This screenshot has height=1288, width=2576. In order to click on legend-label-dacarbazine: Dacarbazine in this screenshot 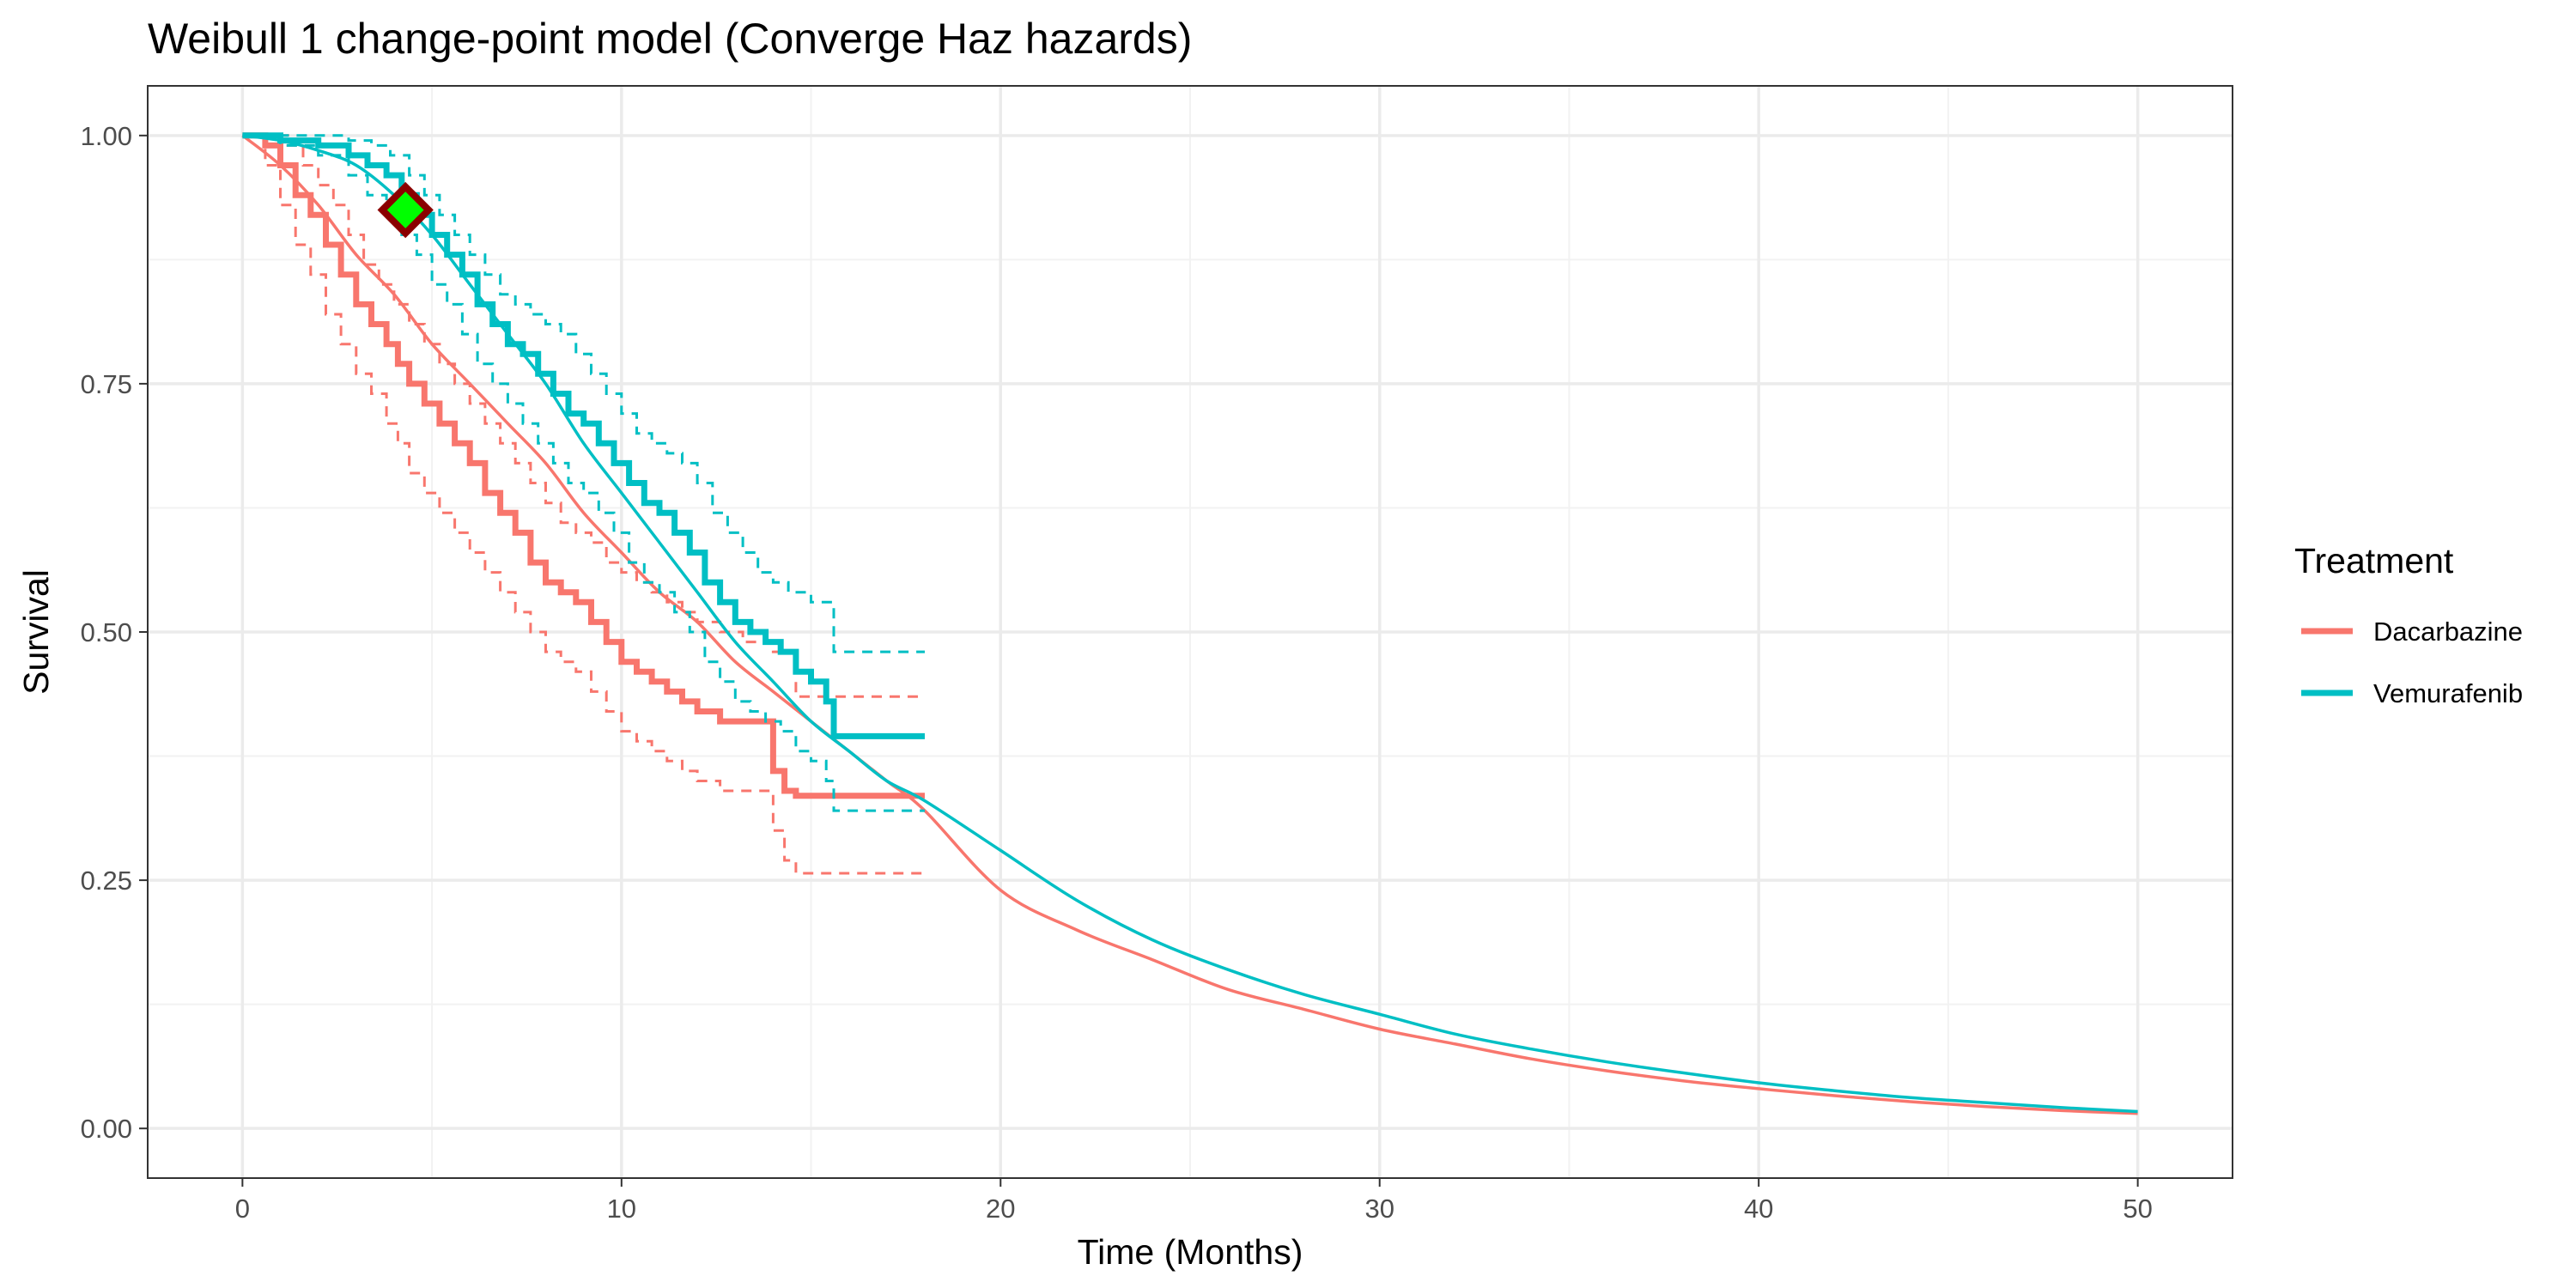, I will do `click(2448, 632)`.